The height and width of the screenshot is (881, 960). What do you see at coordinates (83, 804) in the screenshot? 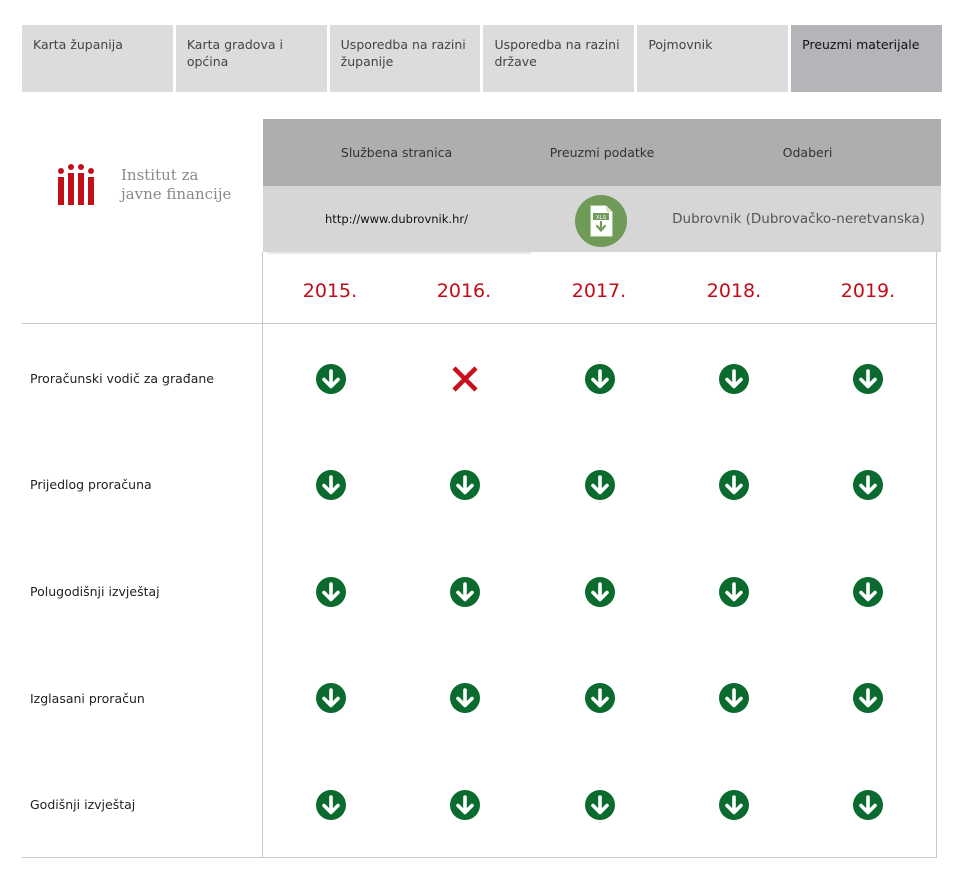
I see `row-label-godisnji: Godišnji izvještaj` at bounding box center [83, 804].